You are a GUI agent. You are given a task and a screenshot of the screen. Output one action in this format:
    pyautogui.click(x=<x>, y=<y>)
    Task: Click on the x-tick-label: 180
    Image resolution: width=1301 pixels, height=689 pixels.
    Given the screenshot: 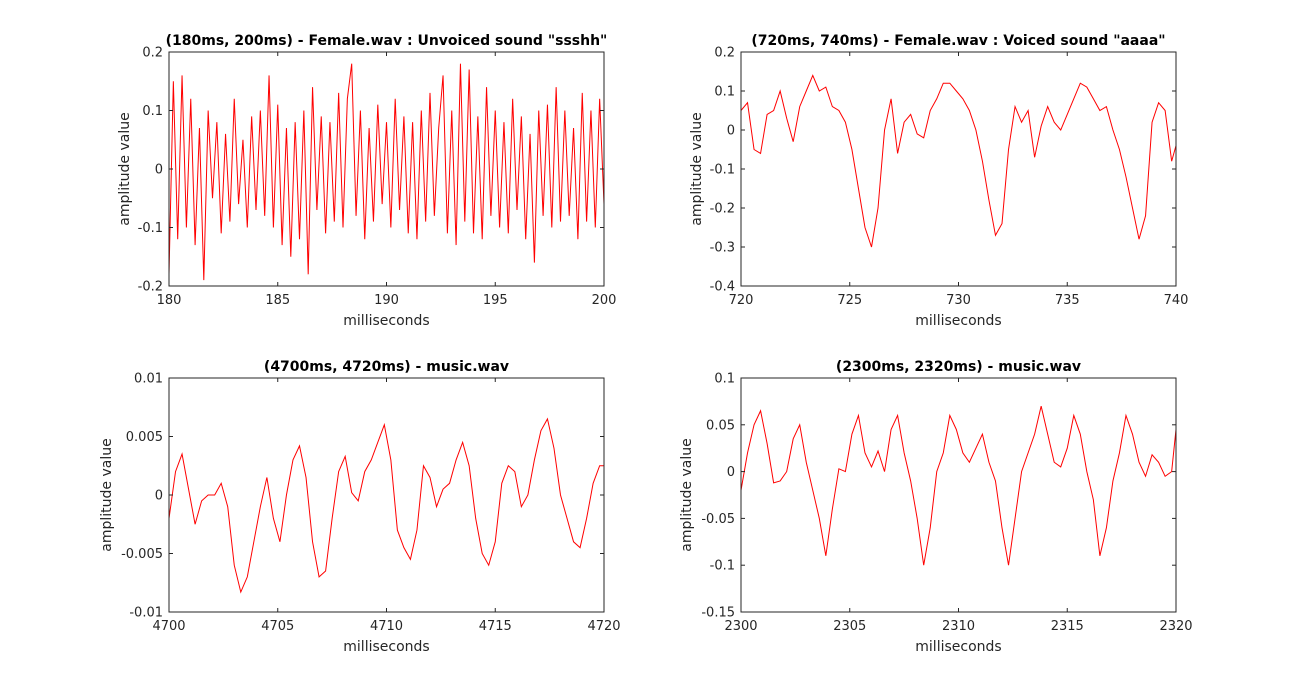 What is the action you would take?
    pyautogui.click(x=169, y=300)
    